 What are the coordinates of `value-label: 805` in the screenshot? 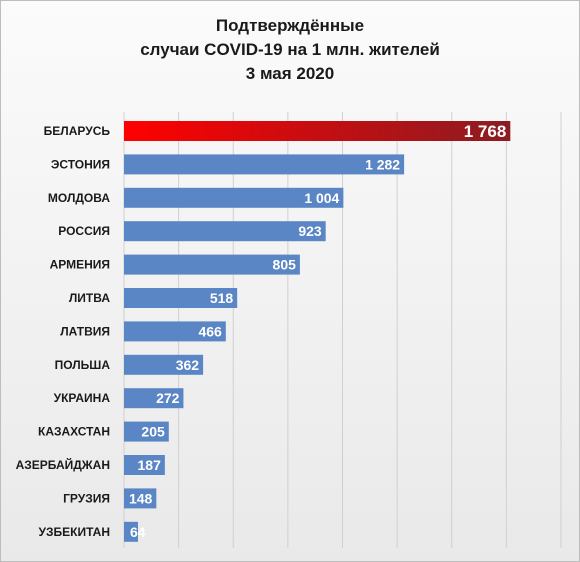 It's located at (285, 265).